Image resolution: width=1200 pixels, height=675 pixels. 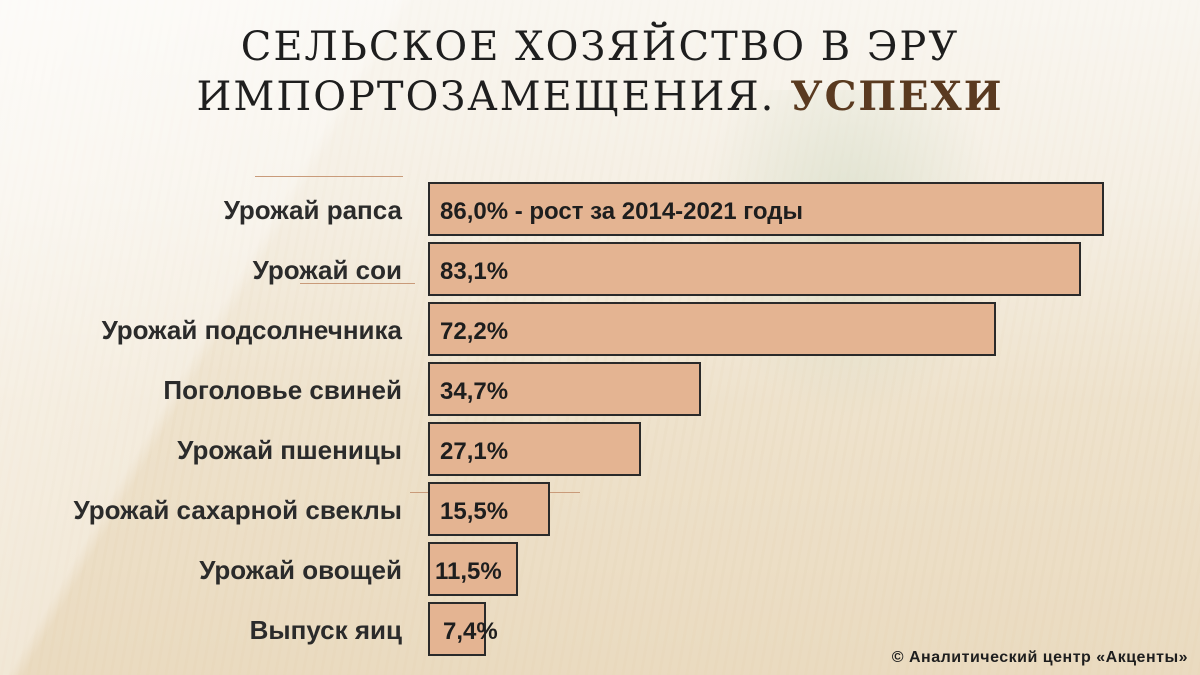 I want to click on category-label: Урожай пшеницы, so click(x=289, y=450).